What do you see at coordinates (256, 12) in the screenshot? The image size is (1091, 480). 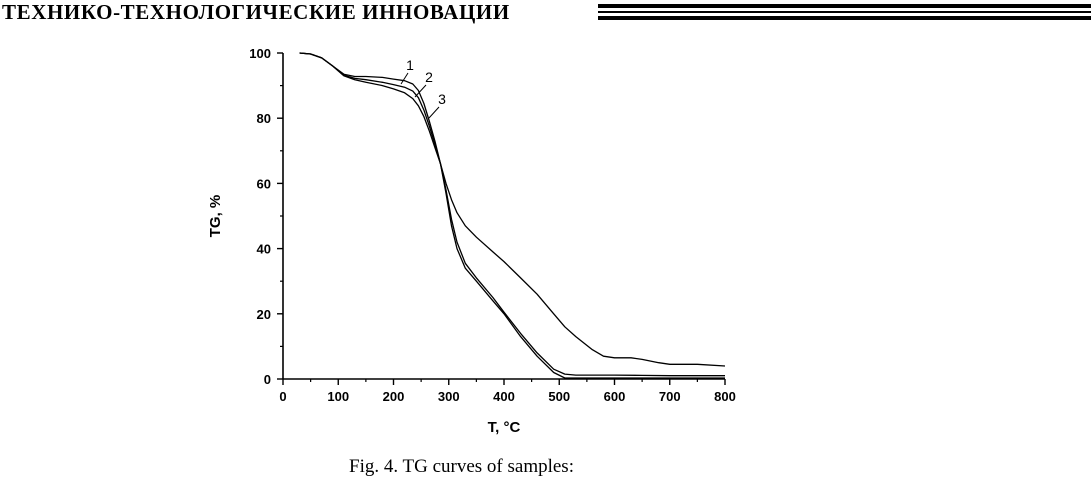 I see `journal-section-title: ТЕХНИКО-ТЕХНОЛОГИЧЕСКИЕ ИННОВАЦИИ` at bounding box center [256, 12].